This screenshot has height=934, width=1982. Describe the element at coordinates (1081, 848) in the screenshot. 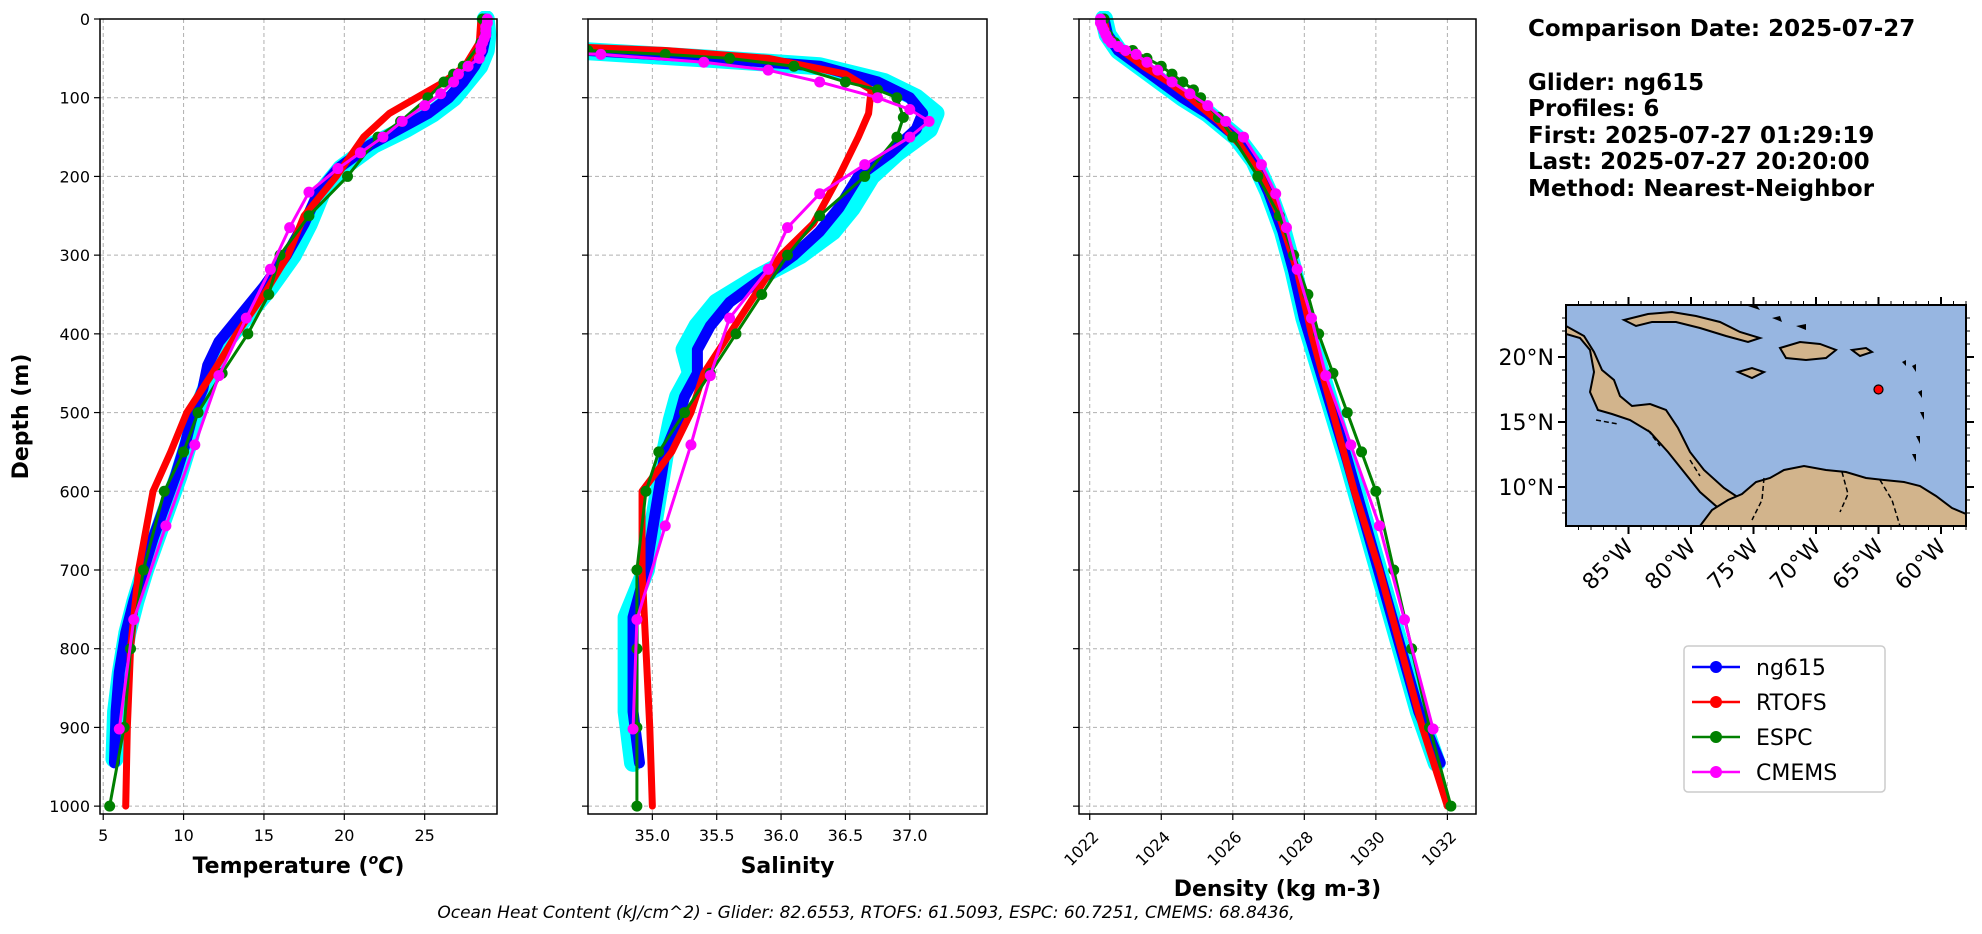

I see `x-tick-label: 1022` at that location.